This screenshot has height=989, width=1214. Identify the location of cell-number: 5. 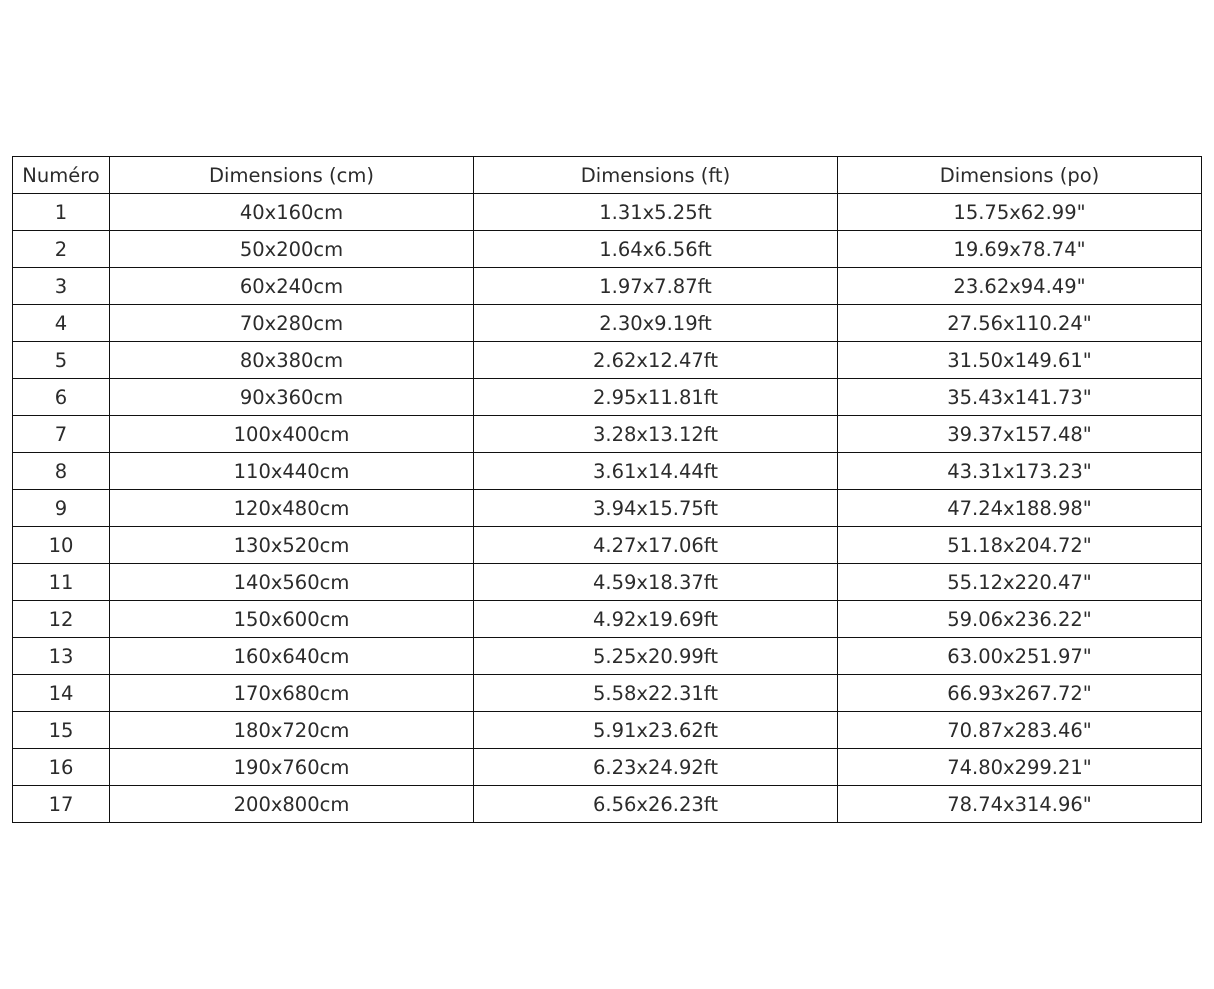
(61, 360).